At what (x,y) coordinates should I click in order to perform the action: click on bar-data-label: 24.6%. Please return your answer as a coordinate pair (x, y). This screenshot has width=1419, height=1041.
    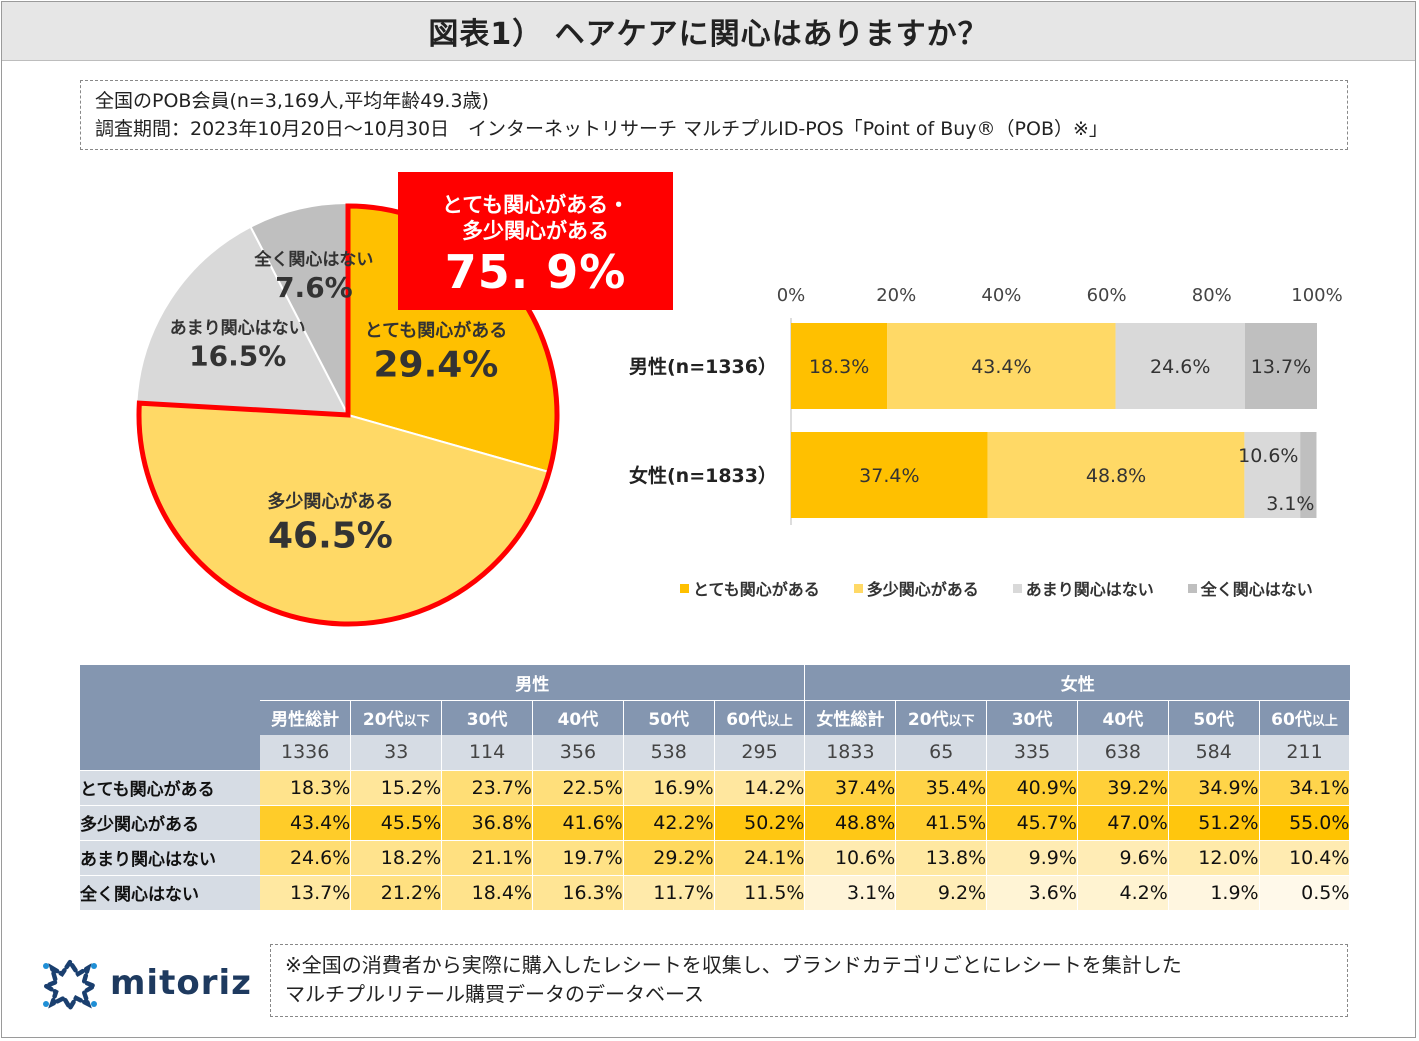
    Looking at the image, I should click on (1180, 367).